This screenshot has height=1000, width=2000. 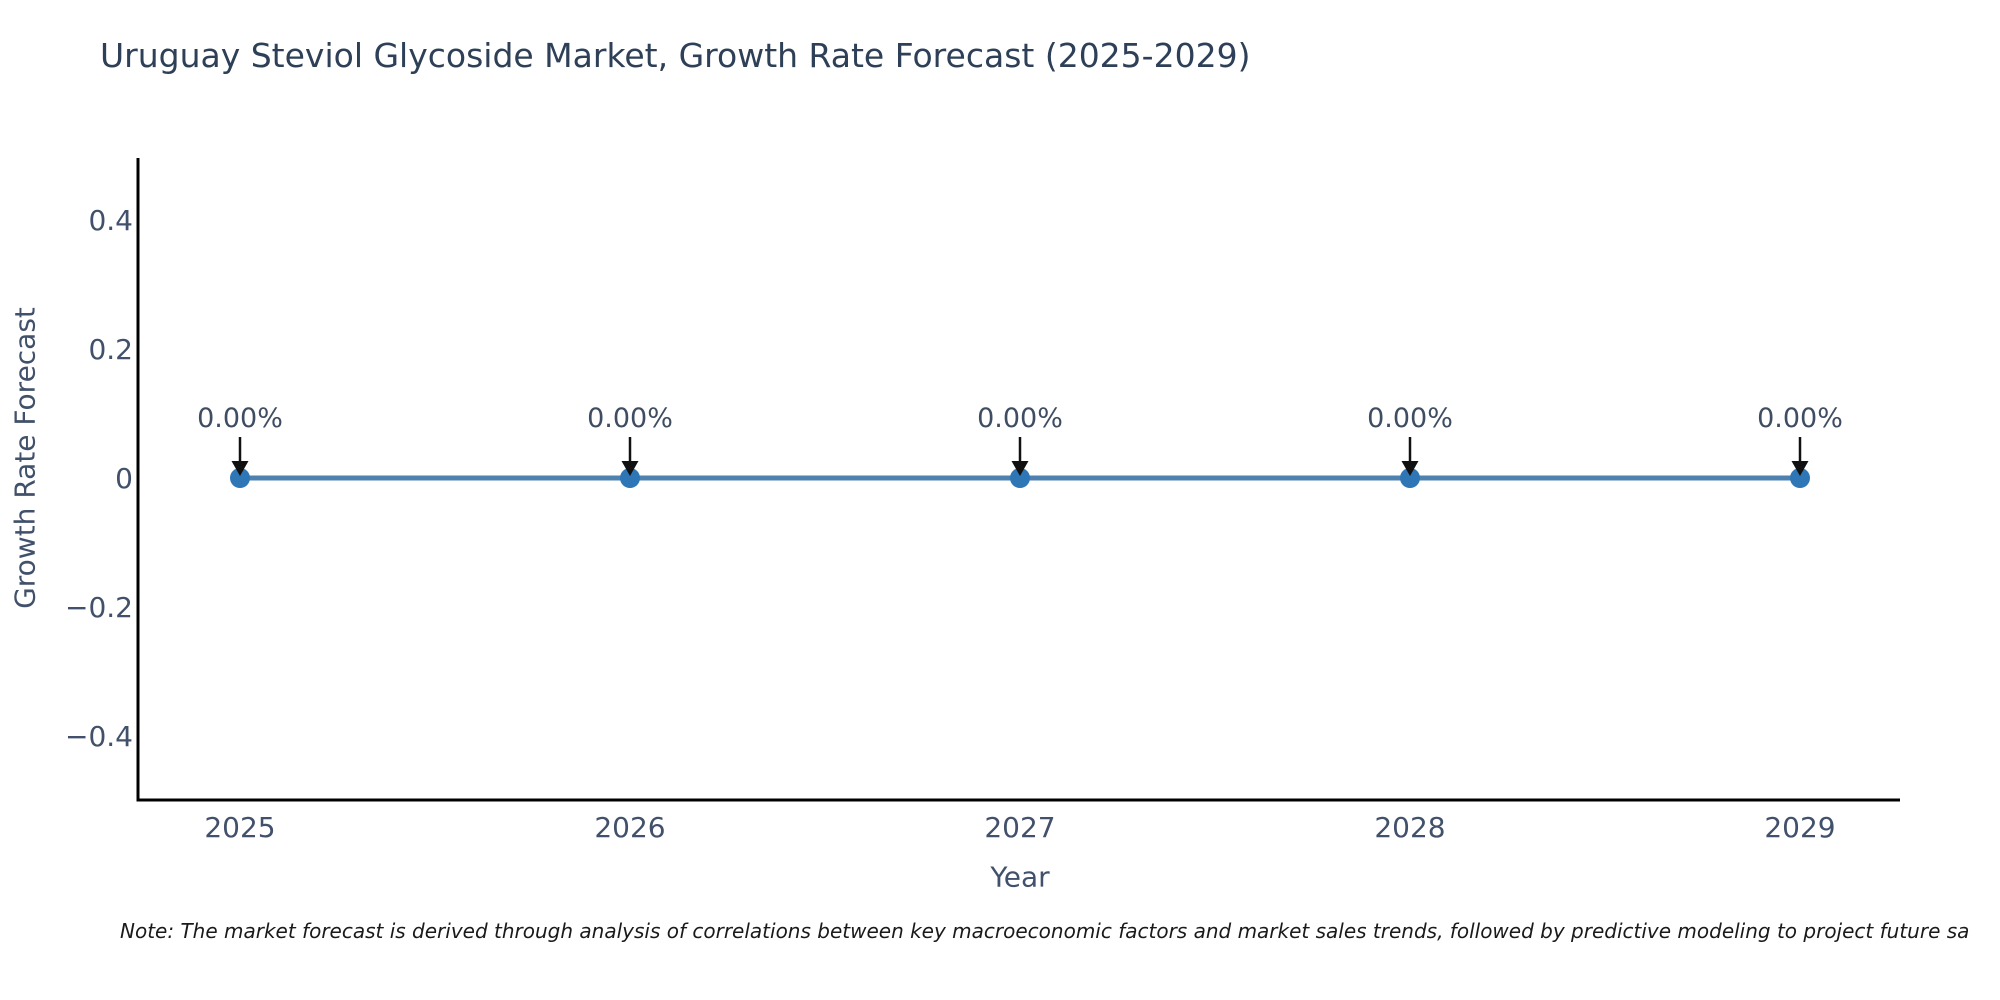 I want to click on y-tick-label: 0, so click(x=124, y=478).